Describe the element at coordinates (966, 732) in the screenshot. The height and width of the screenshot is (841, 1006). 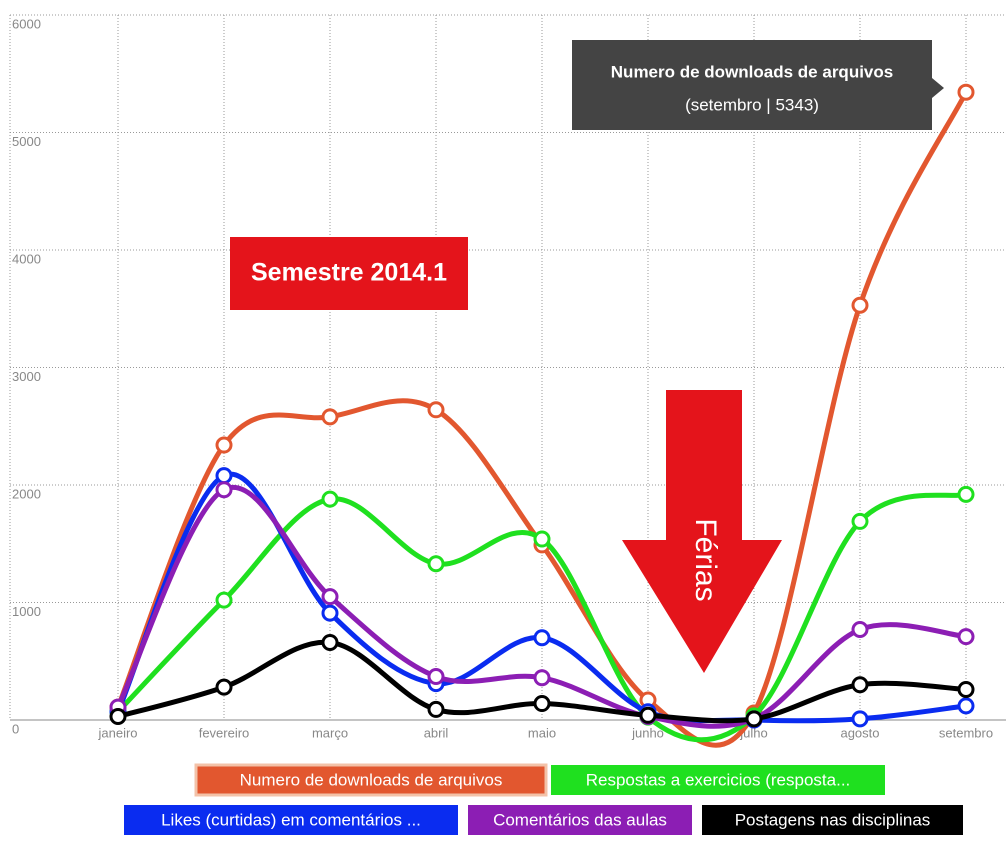
I see `x-tick-label: setembro` at that location.